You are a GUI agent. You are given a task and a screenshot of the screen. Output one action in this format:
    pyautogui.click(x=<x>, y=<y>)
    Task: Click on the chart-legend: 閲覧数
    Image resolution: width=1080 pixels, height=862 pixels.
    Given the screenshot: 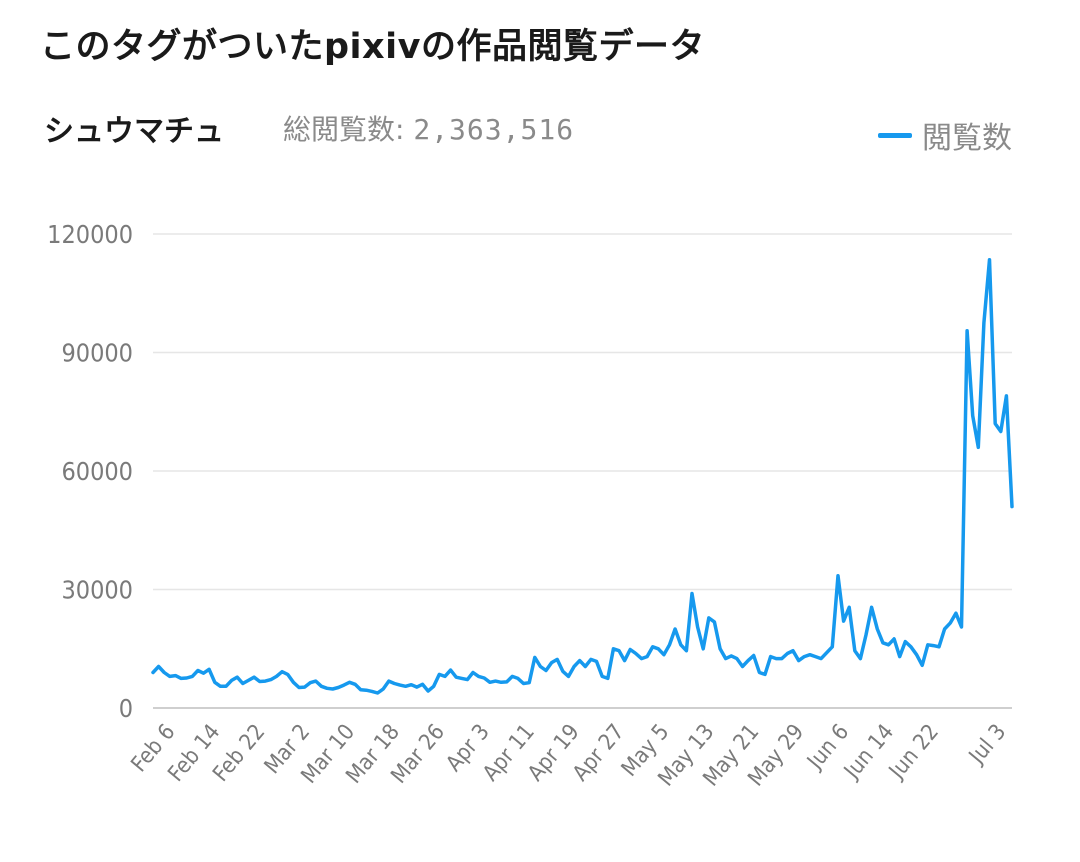 What is the action you would take?
    pyautogui.click(x=945, y=135)
    